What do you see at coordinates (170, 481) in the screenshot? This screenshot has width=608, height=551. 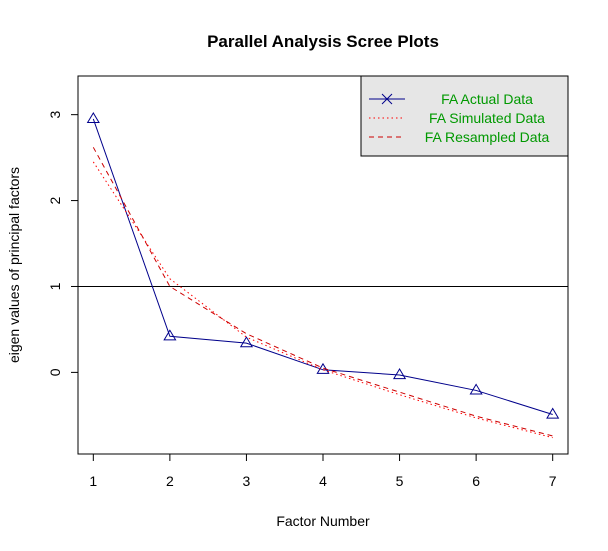 I see `x-tick-label: 2` at bounding box center [170, 481].